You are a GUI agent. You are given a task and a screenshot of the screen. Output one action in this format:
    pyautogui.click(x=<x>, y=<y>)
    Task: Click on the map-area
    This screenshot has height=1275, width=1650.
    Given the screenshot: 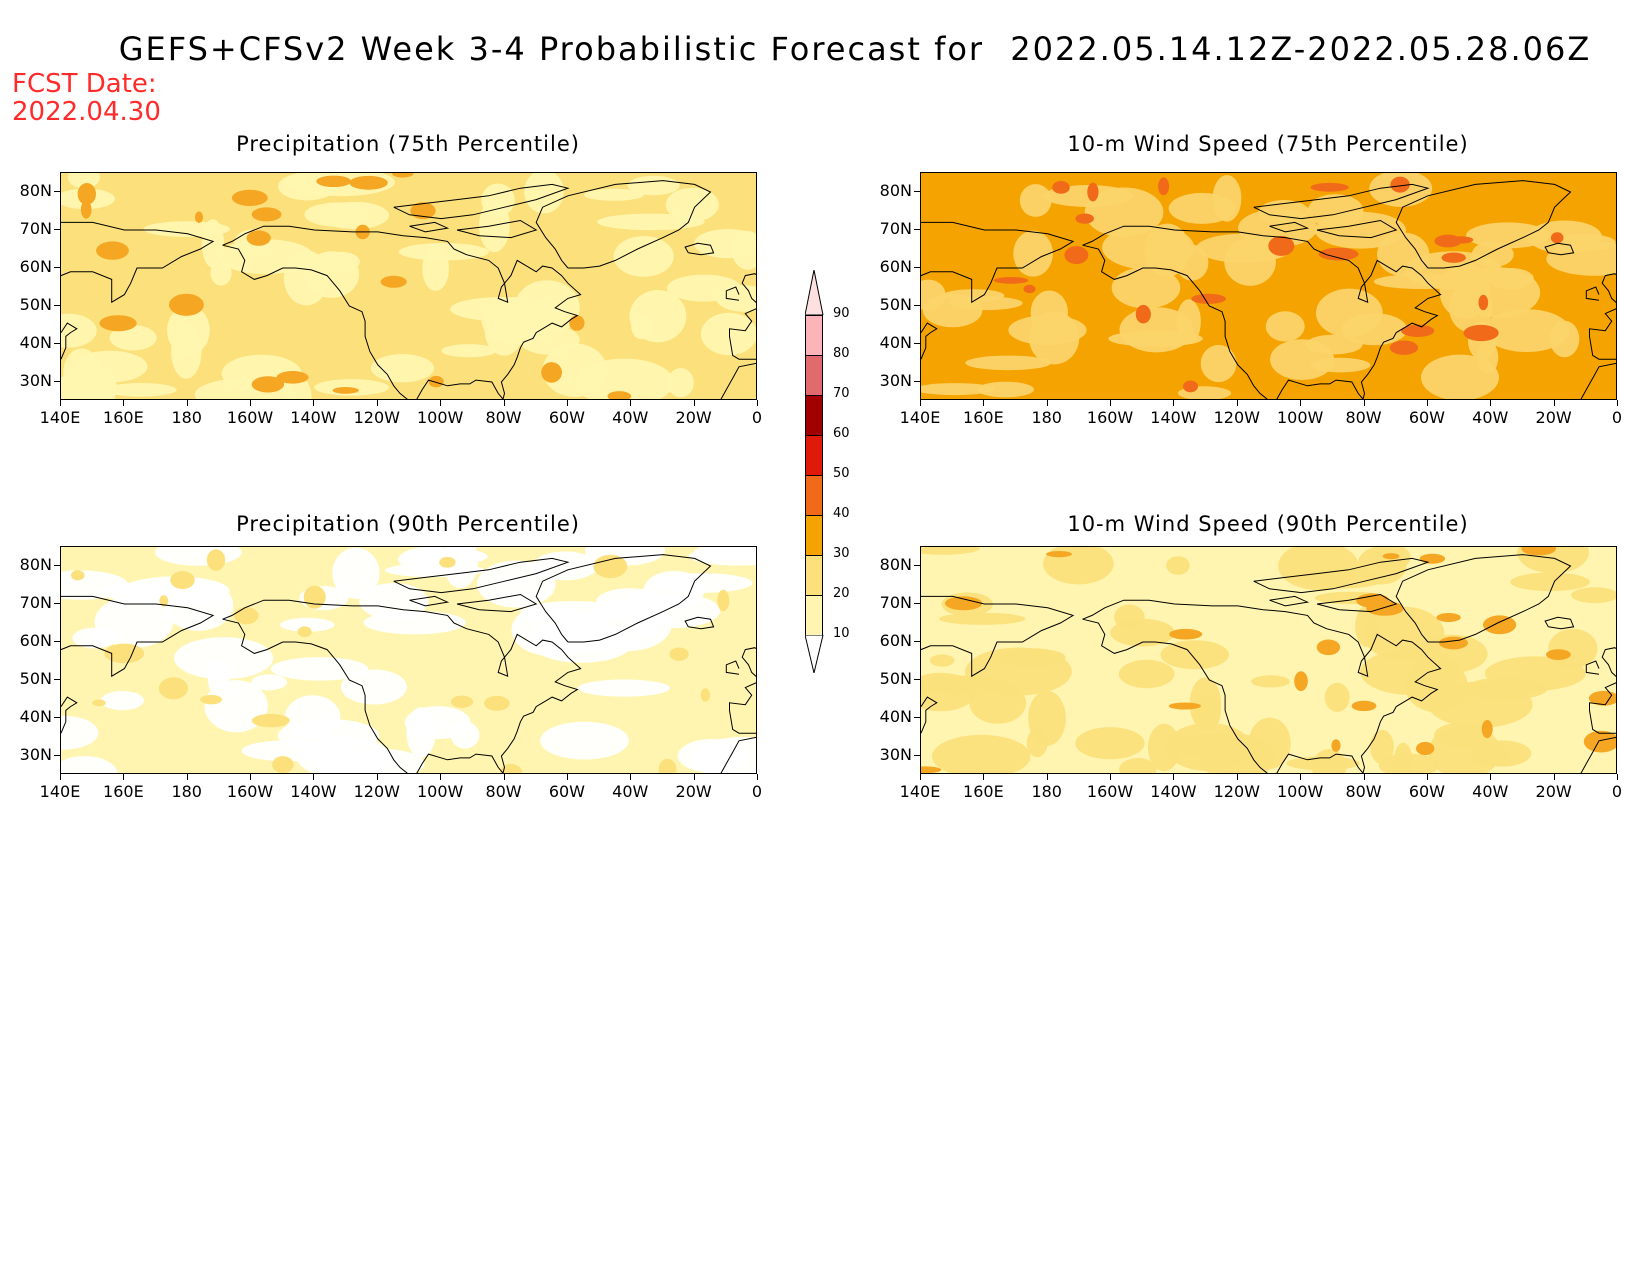 What is the action you would take?
    pyautogui.click(x=1268, y=286)
    